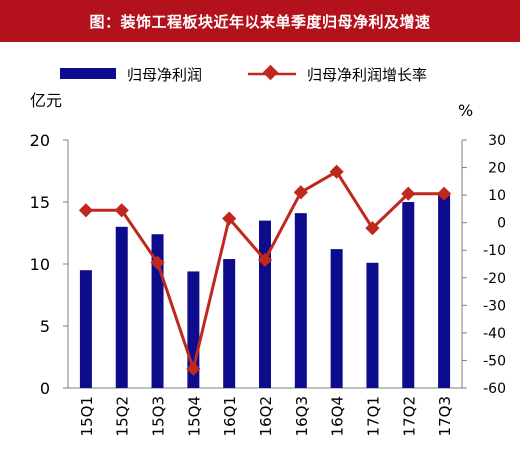  What do you see at coordinates (372, 325) in the screenshot?
I see `bar-17Q1` at bounding box center [372, 325].